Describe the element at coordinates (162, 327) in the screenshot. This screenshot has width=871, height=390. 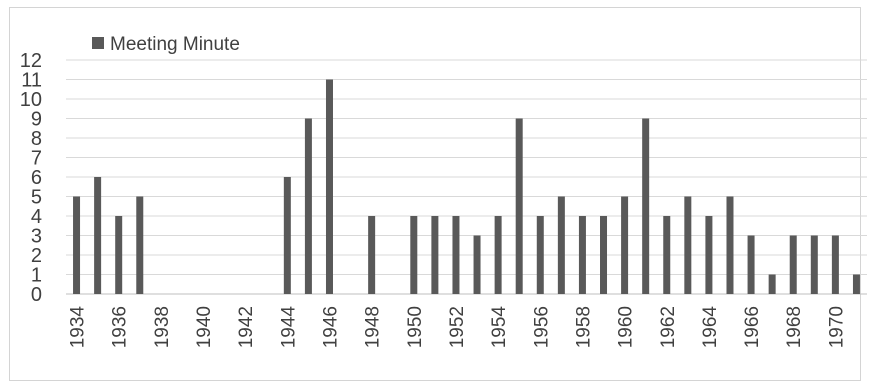
I see `x-tick-label: 1938` at that location.